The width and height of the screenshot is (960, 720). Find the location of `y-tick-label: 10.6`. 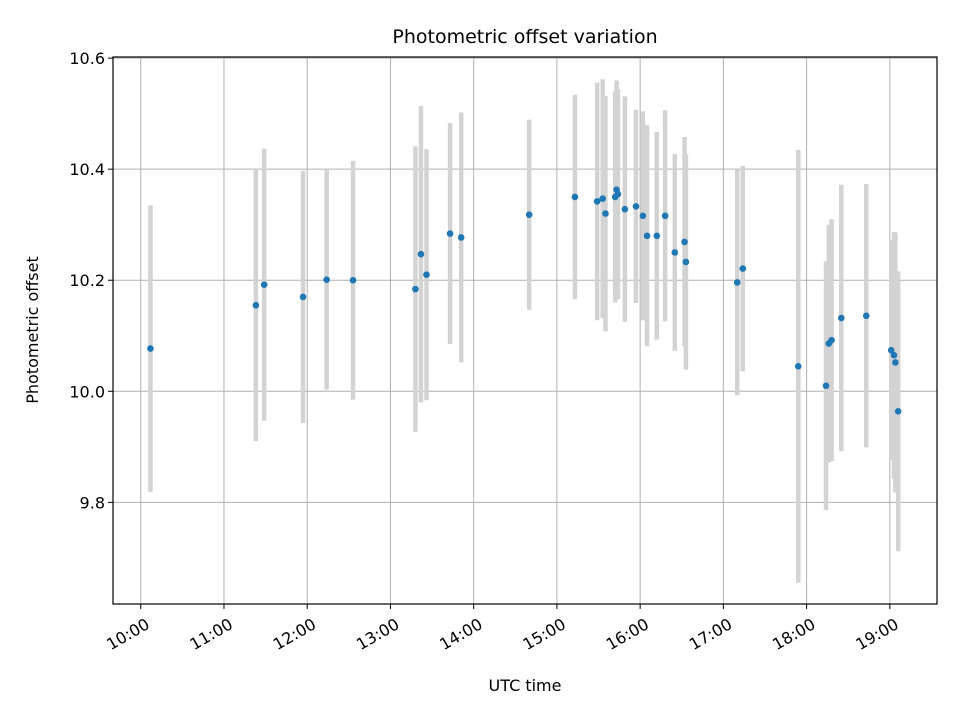

y-tick-label: 10.6 is located at coordinates (87, 58).